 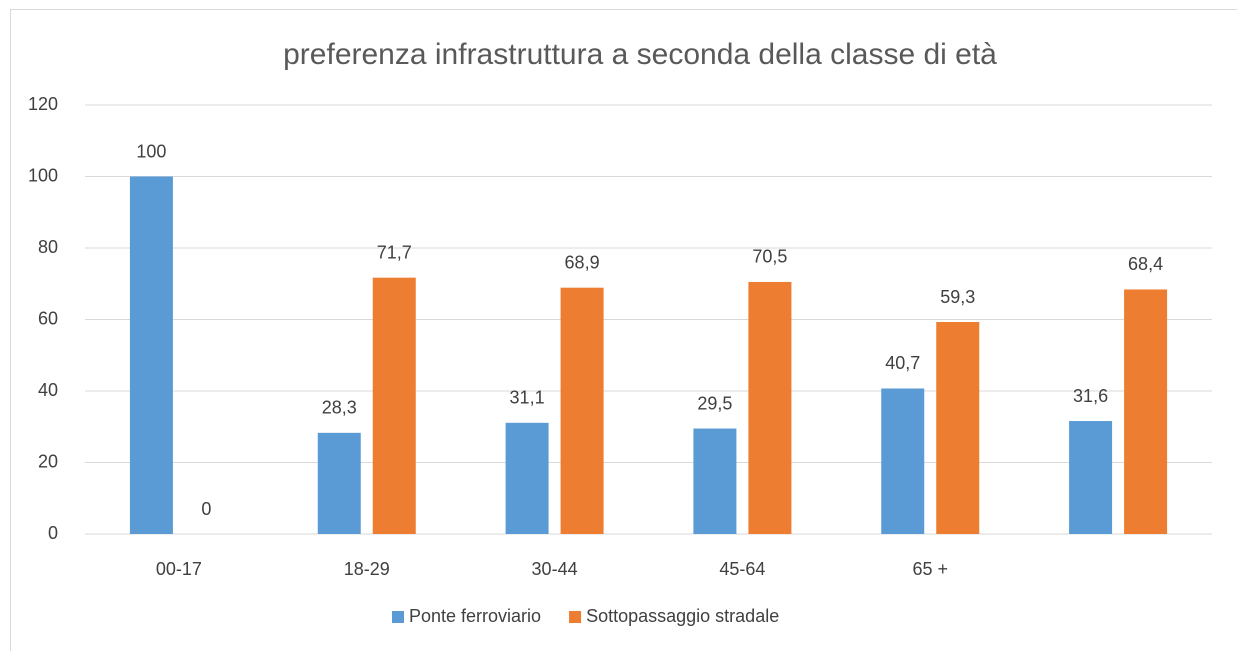 What do you see at coordinates (1090, 396) in the screenshot?
I see `data-label: 31,6` at bounding box center [1090, 396].